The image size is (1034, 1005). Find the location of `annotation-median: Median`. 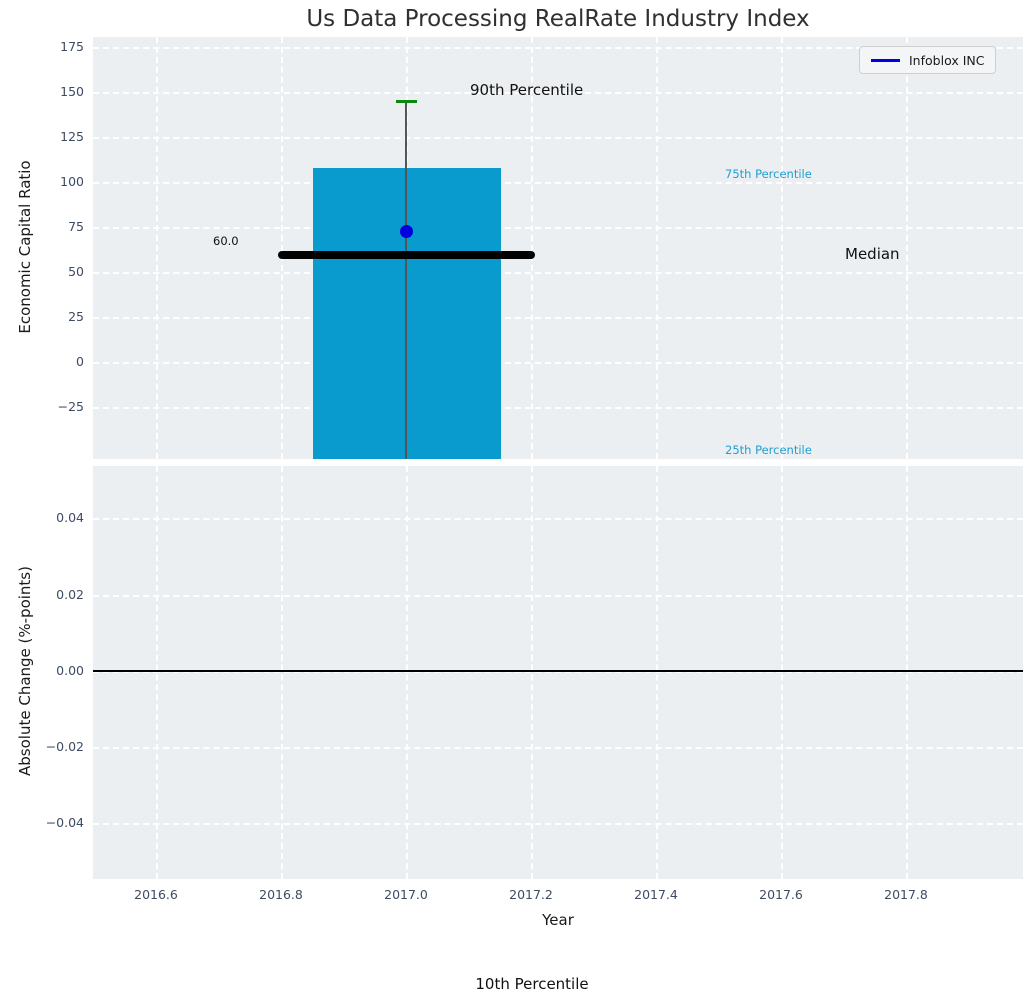

annotation-median: Median is located at coordinates (872, 254).